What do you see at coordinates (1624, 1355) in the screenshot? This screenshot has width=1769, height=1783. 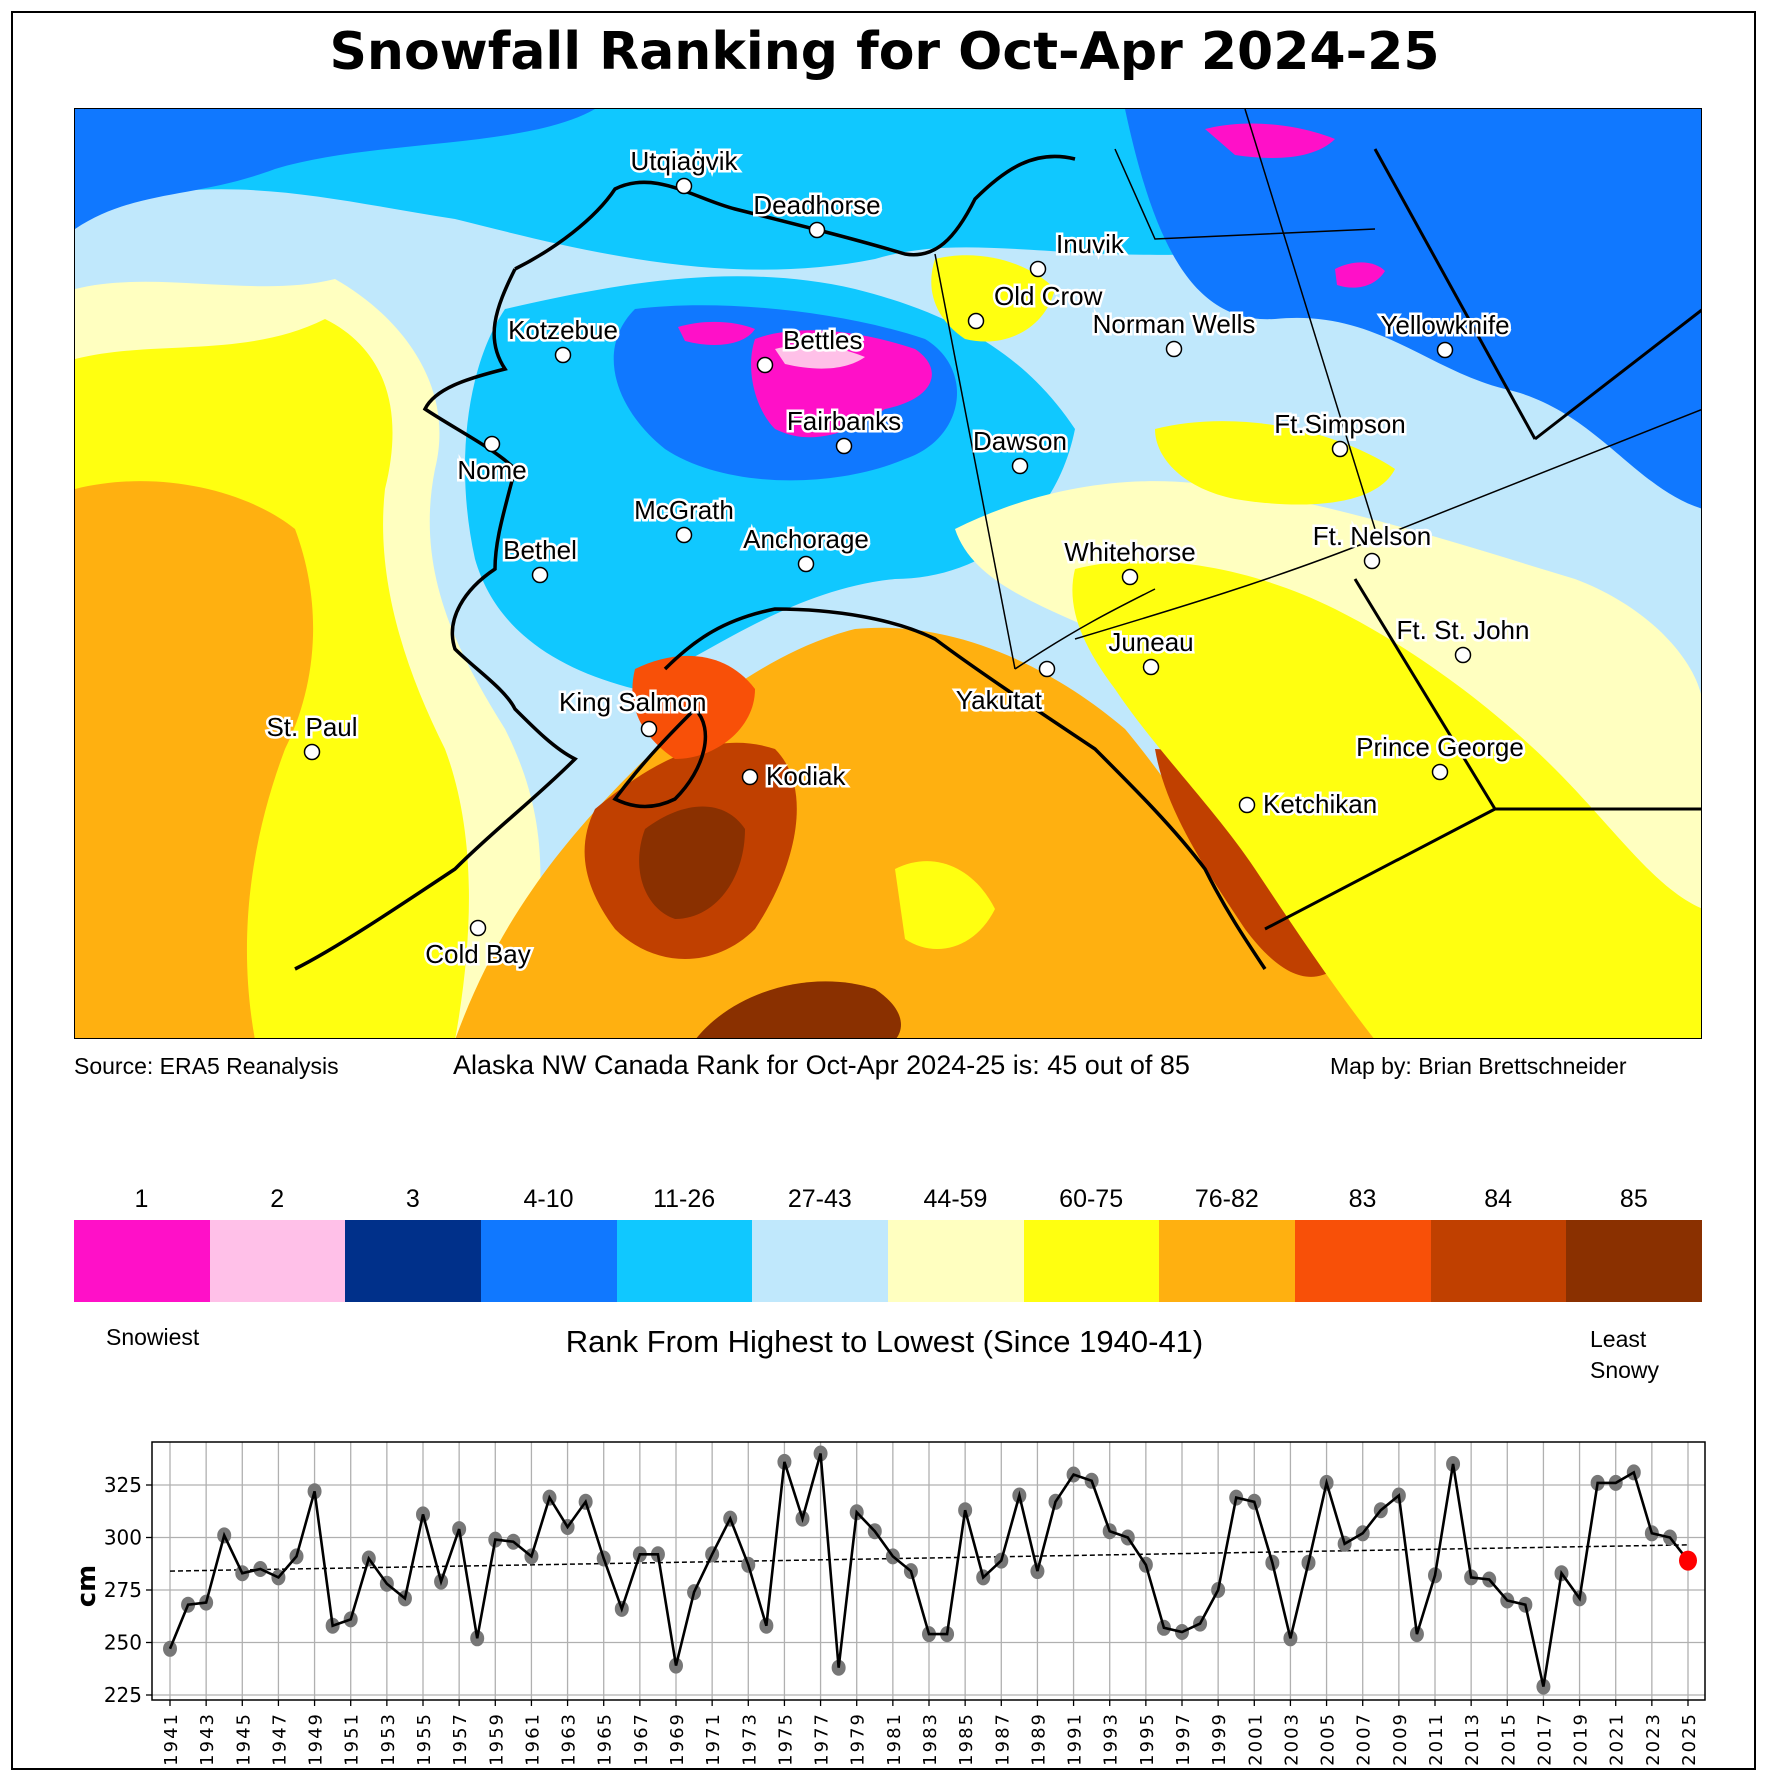 I see `colorbar-right-label: Least Snowy` at bounding box center [1624, 1355].